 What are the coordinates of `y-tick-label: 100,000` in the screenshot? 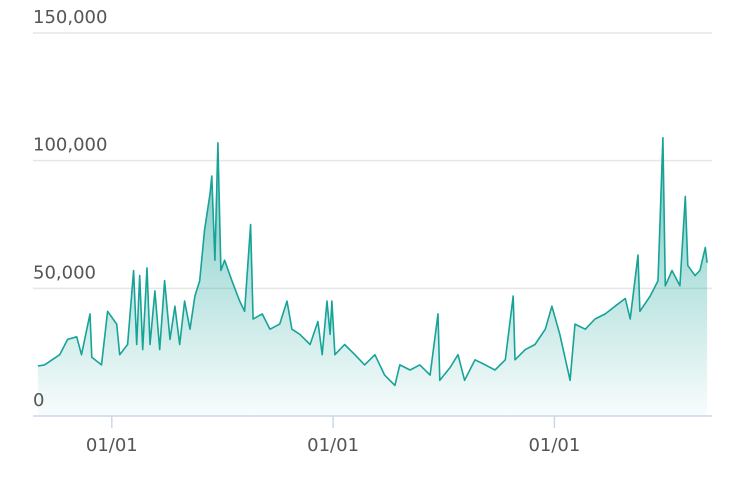 It's located at (70, 145).